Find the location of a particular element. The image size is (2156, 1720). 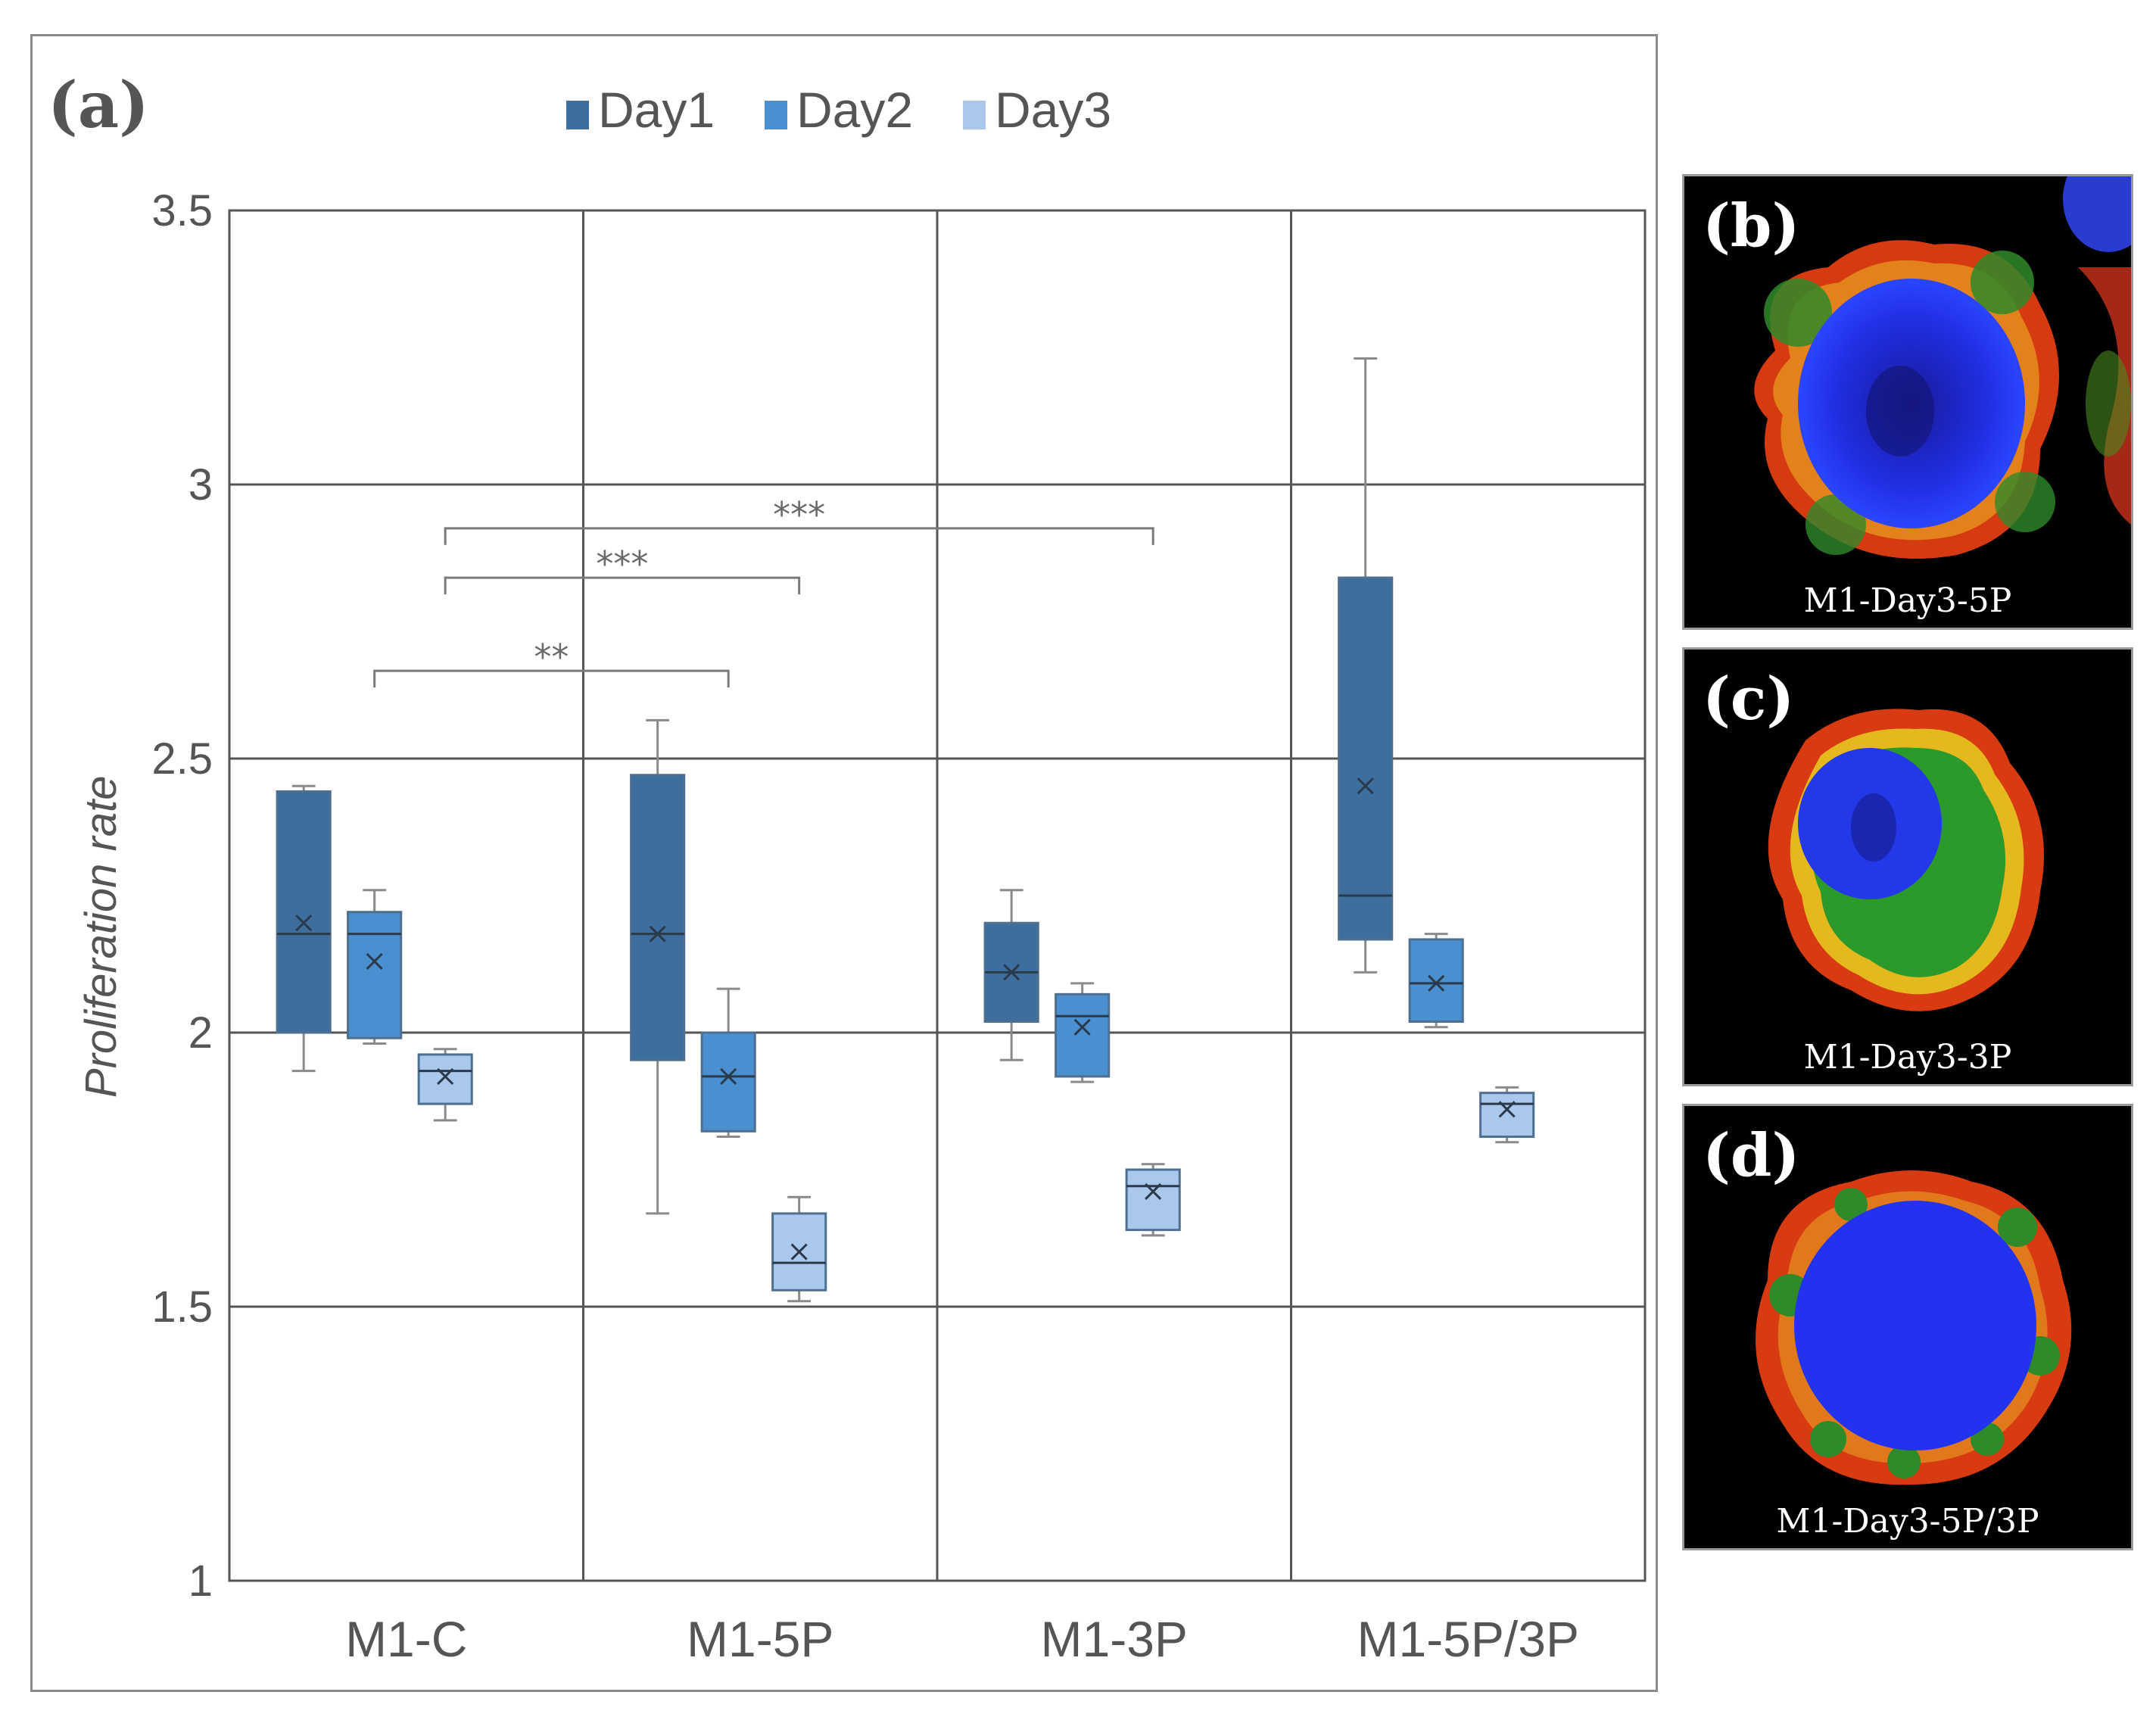

micrograph-c: (c) M1-Day3-3P is located at coordinates (1907, 866).